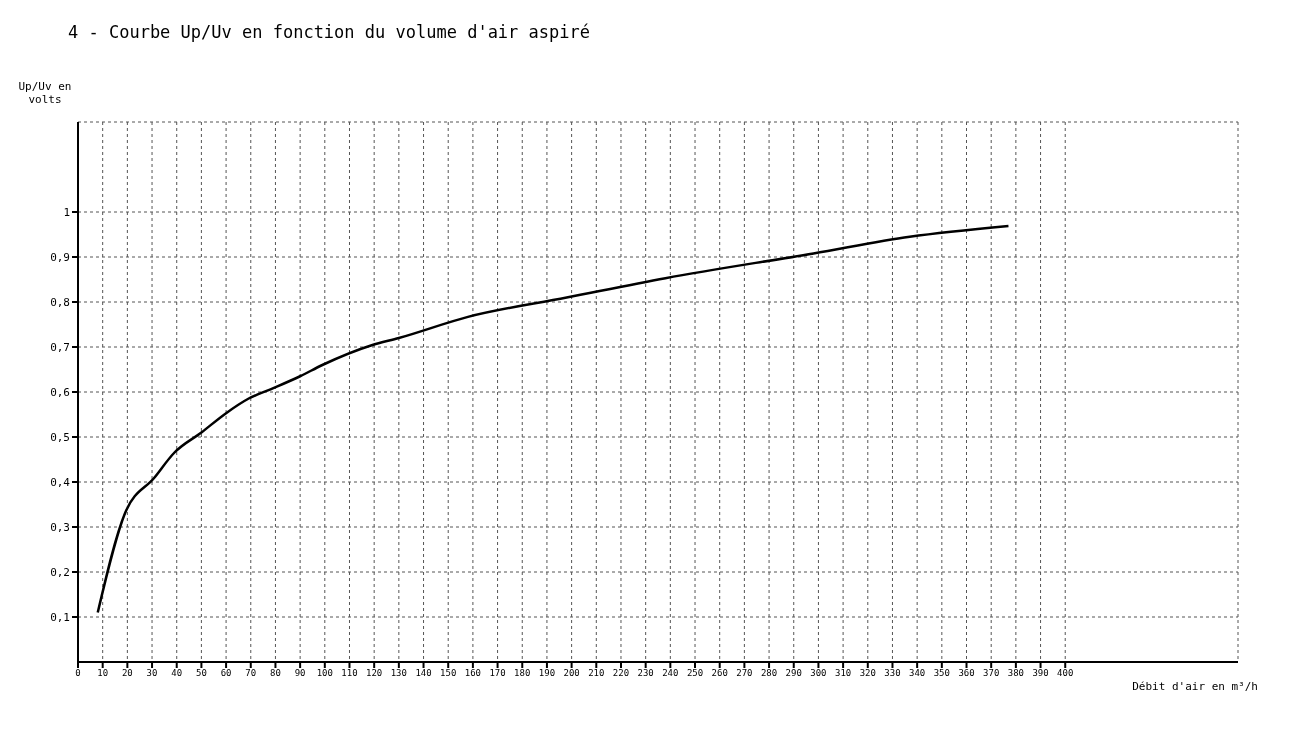 The image size is (1290, 735). I want to click on x-tick-label: 70, so click(251, 673).